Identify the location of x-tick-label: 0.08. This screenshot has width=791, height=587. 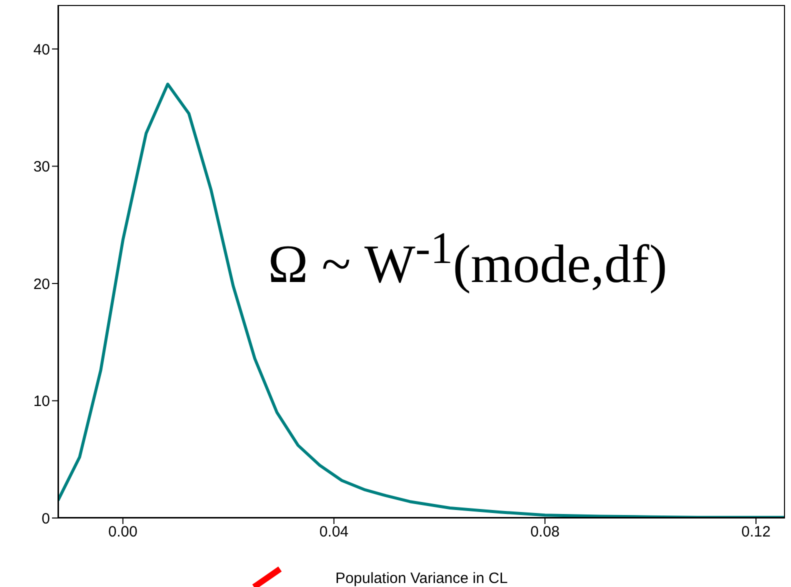
(545, 532).